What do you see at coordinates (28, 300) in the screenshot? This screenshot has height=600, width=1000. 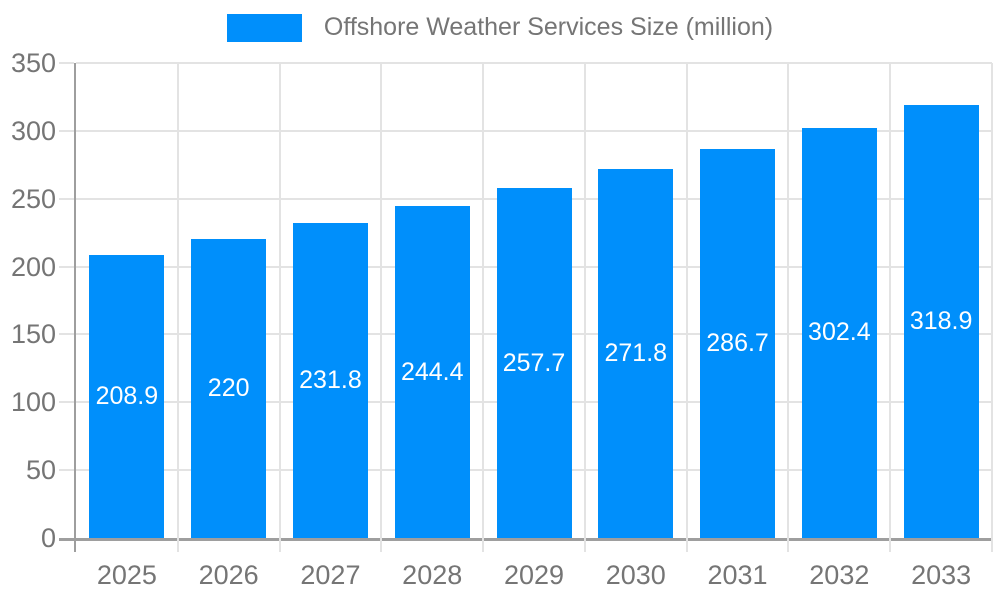 I see `y-axis-labels: 0 50 100 150 200 250 300 350` at bounding box center [28, 300].